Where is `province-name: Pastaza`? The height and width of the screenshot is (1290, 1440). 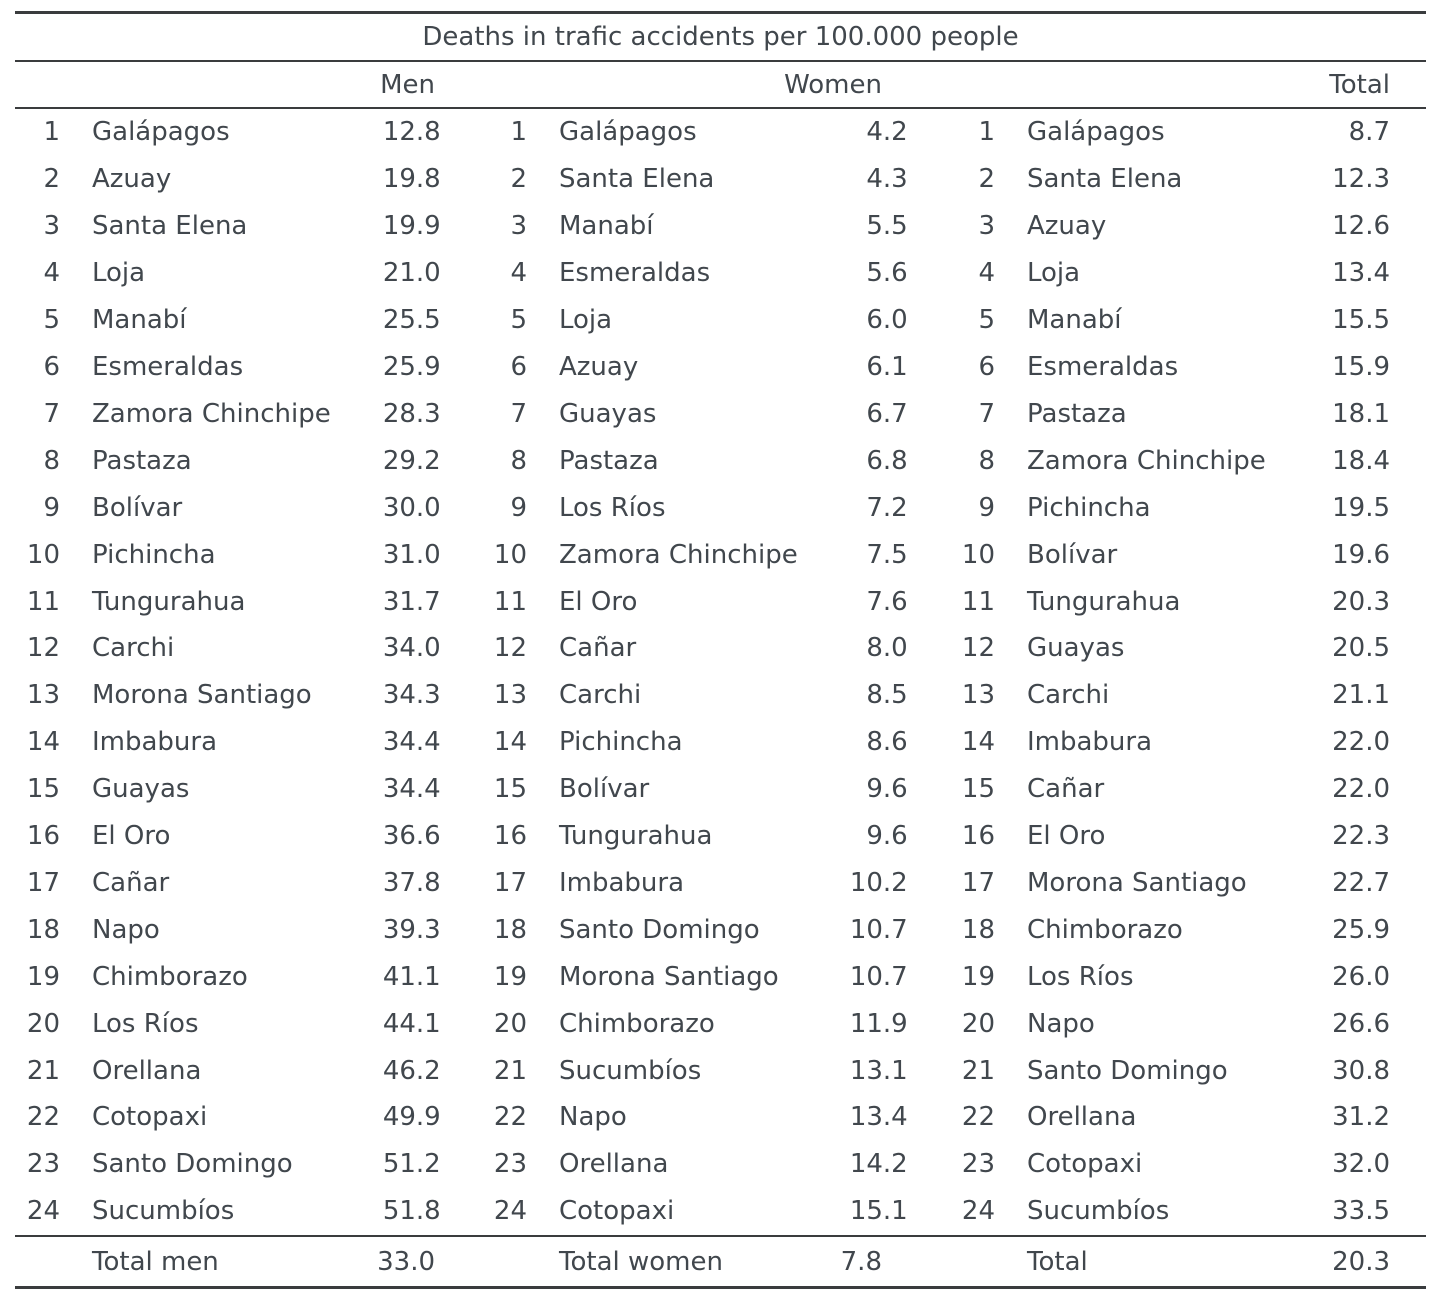 province-name: Pastaza is located at coordinates (1077, 413).